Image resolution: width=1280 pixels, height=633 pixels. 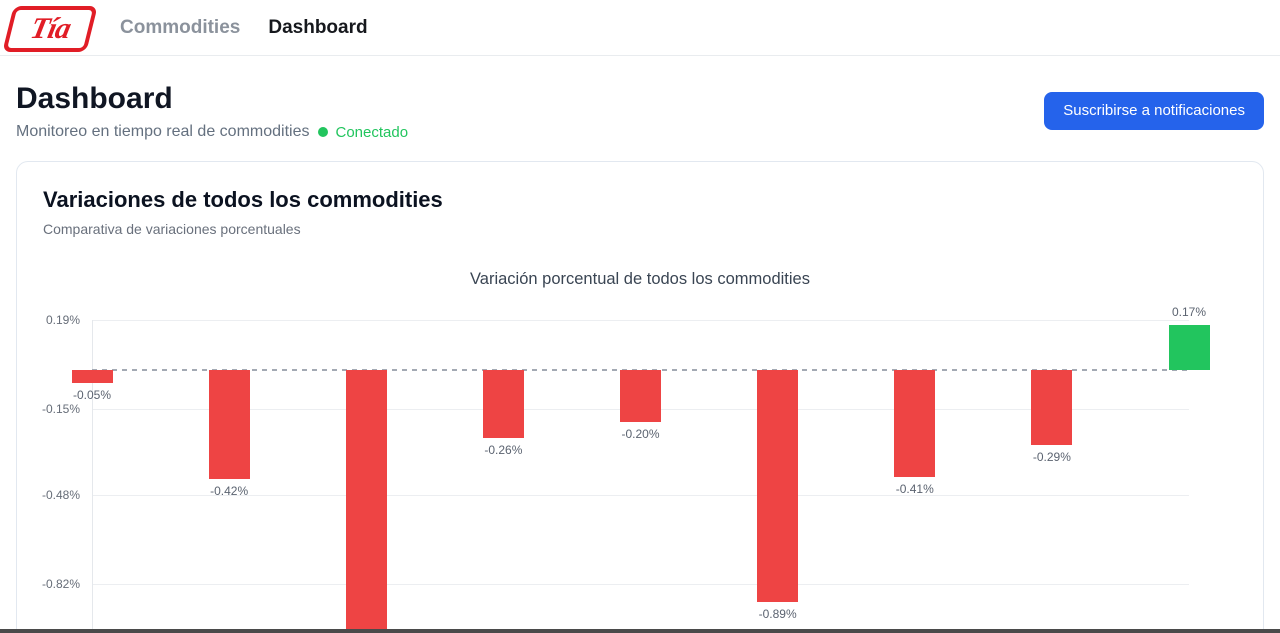 I want to click on nav-item-dashboard: Dashboard, so click(x=318, y=27).